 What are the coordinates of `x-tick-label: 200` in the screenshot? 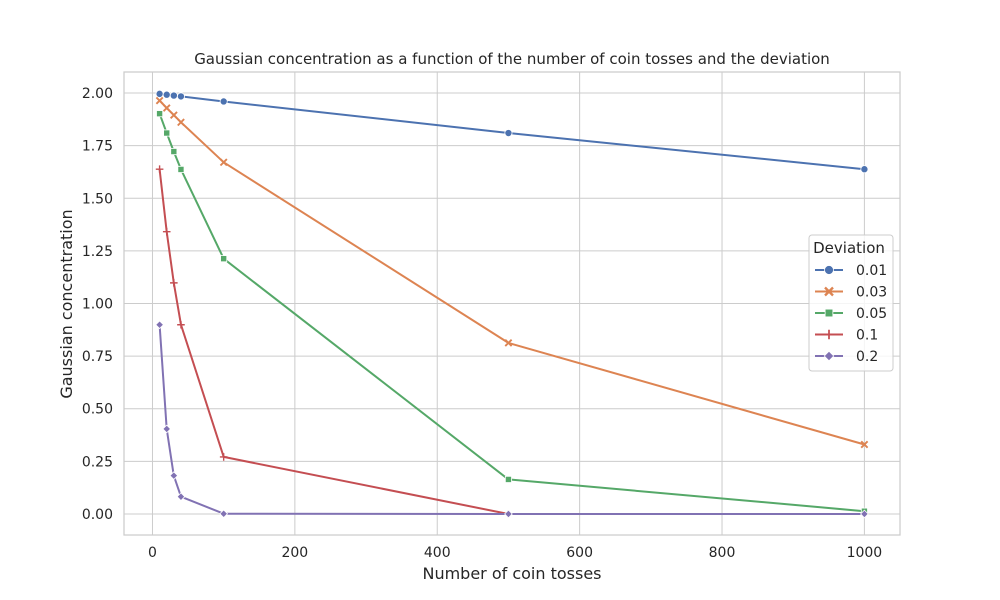 It's located at (294, 553).